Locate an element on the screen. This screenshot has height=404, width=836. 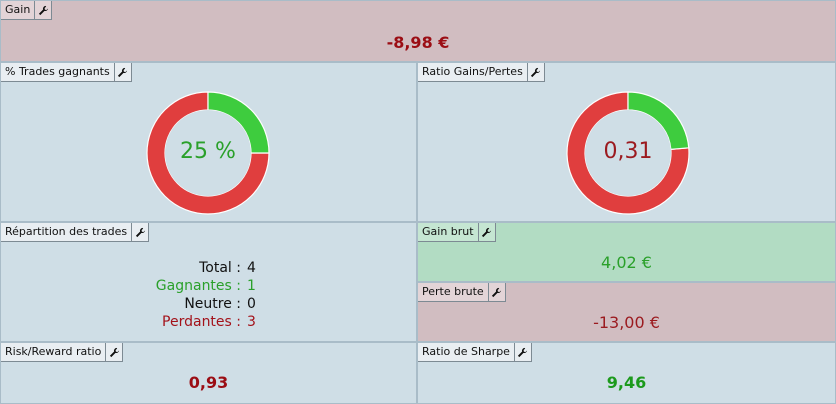
distribution-settings-button is located at coordinates (141, 232).